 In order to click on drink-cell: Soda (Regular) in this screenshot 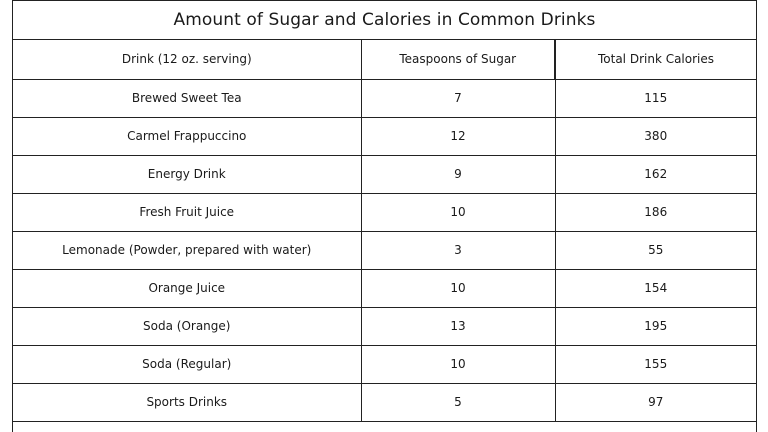, I will do `click(187, 364)`.